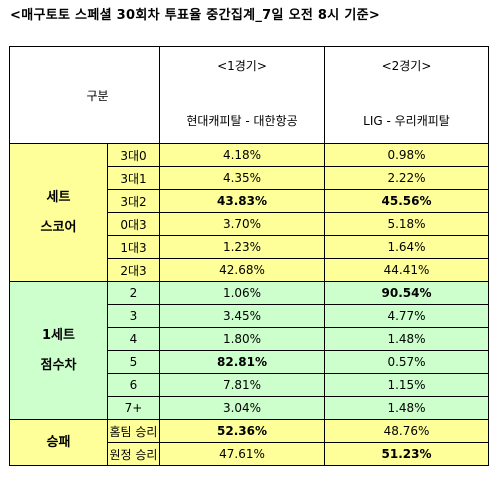  What do you see at coordinates (242, 339) in the screenshot?
I see `game1-value: 1.80%` at bounding box center [242, 339].